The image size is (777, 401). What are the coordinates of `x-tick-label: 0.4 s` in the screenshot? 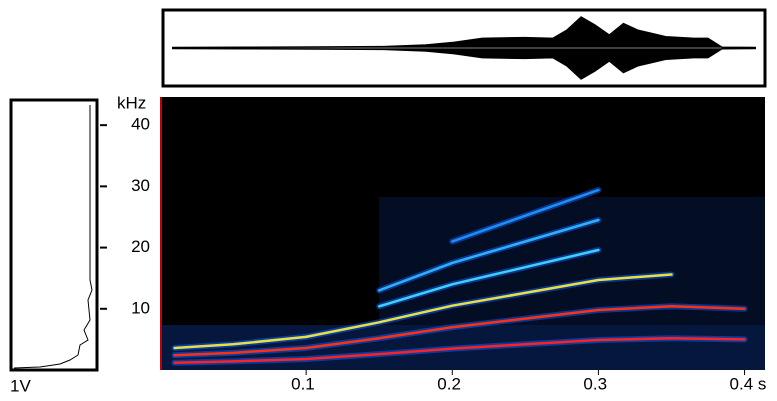 It's located at (748, 383).